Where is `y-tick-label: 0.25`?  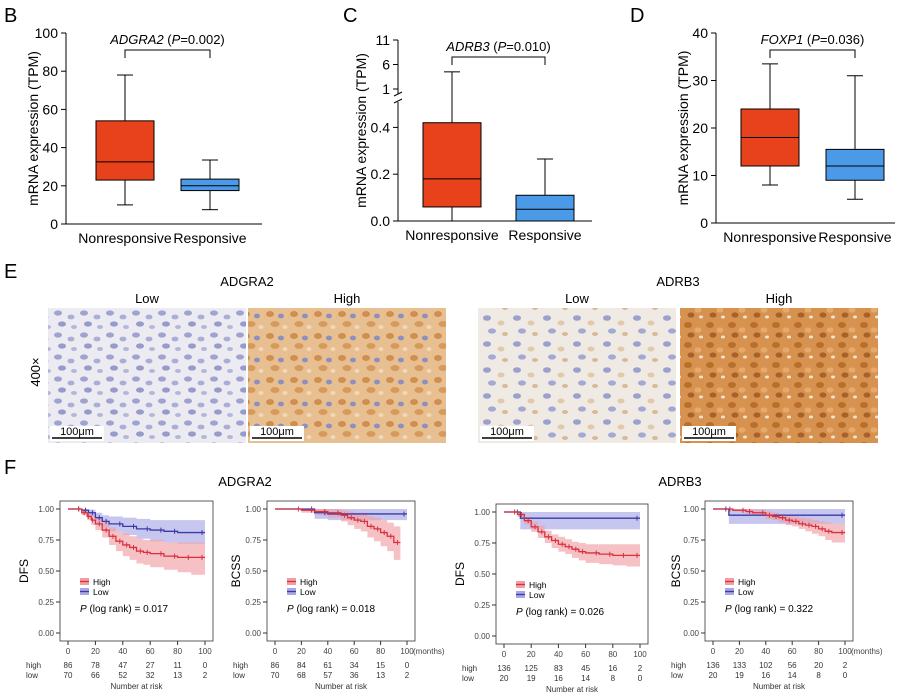 y-tick-label: 0.25 is located at coordinates (691, 602).